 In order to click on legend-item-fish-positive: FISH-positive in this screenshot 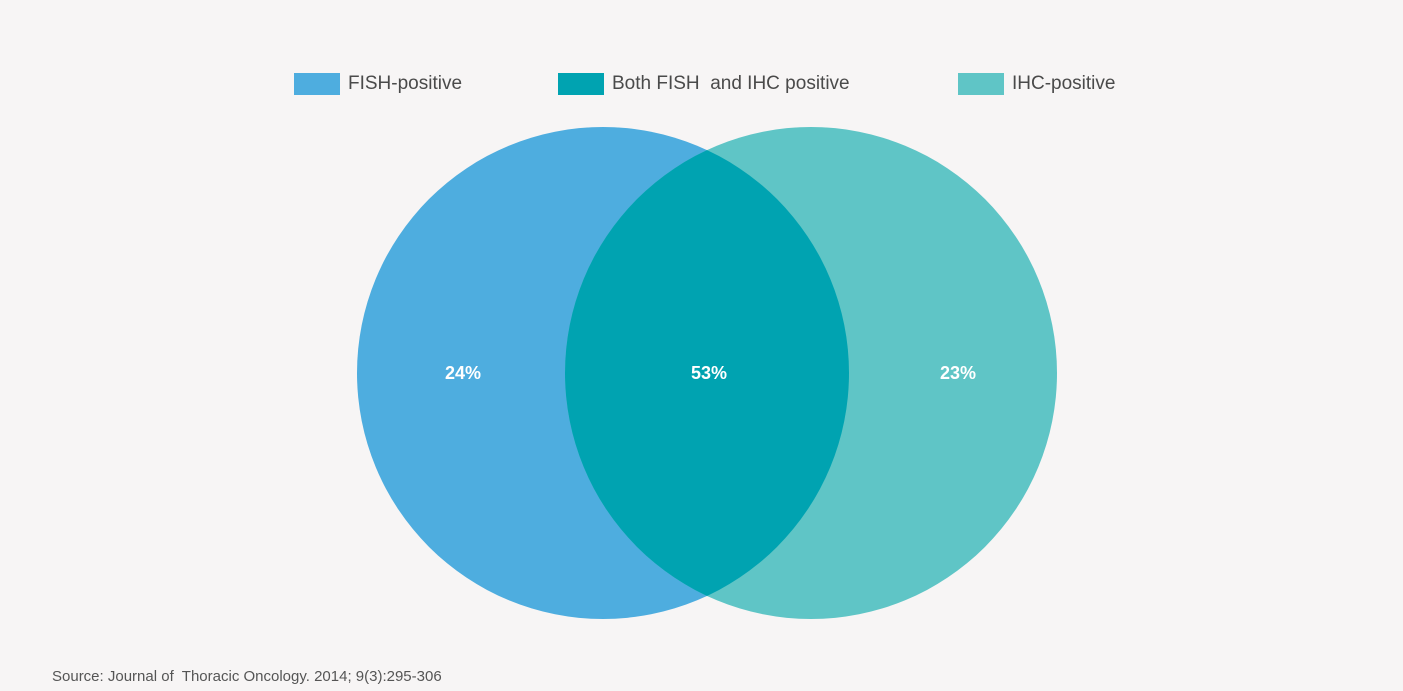, I will do `click(378, 84)`.